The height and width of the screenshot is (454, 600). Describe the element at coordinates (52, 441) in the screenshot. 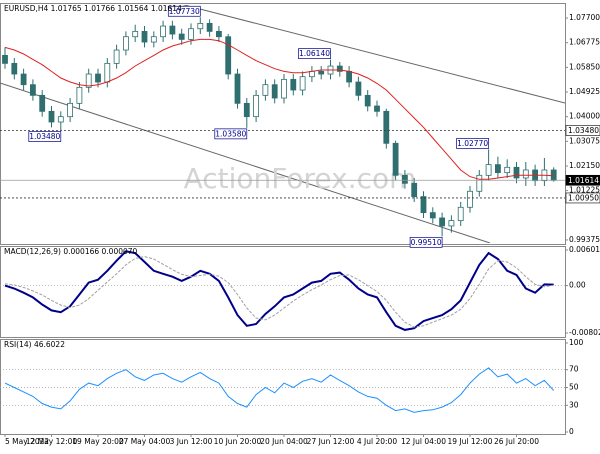

I see `x-tick-label: 12 May 12:00` at that location.